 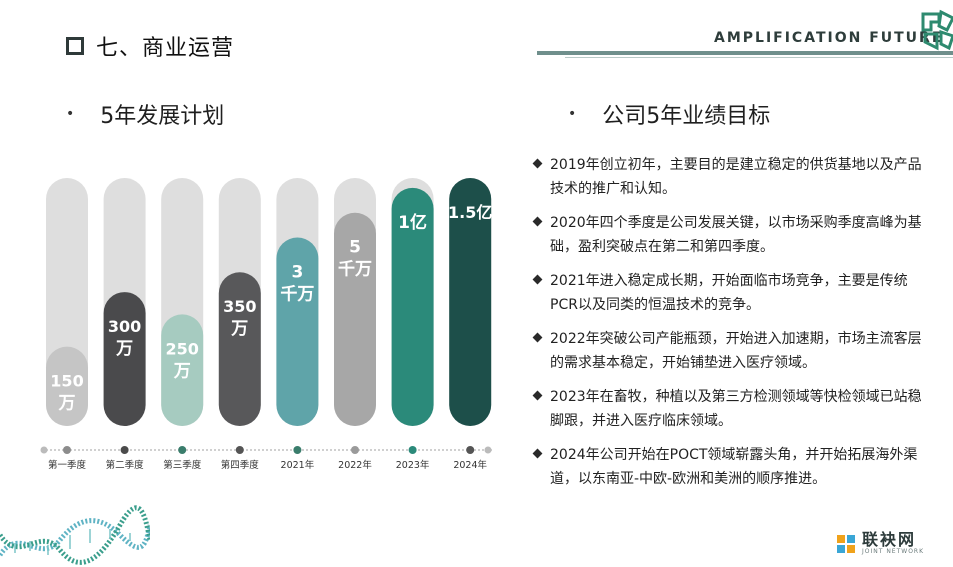 I want to click on goal-text: 2019年创立初年，主要目的是建立稳定的供货基地以及产品技术的推广和认知。, so click(x=736, y=177).